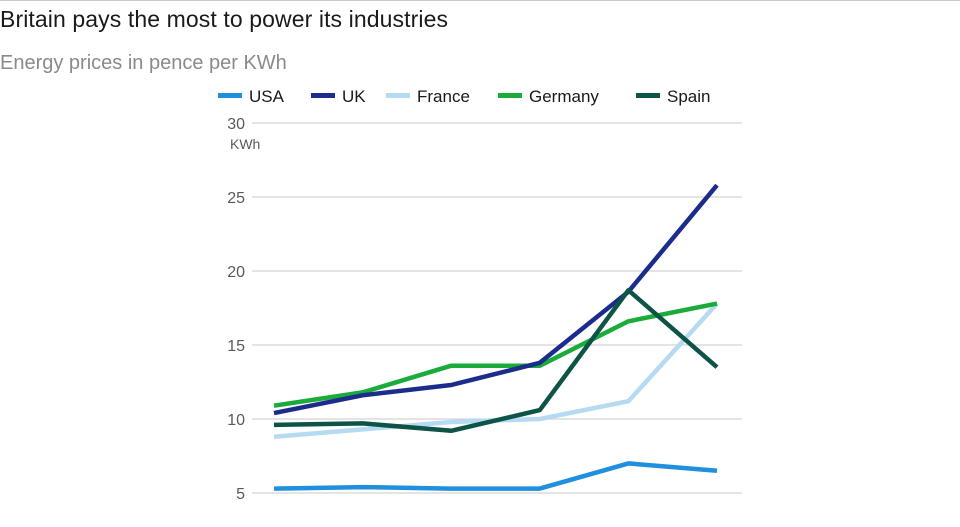  I want to click on legend-item-spain: Spain, so click(673, 96).